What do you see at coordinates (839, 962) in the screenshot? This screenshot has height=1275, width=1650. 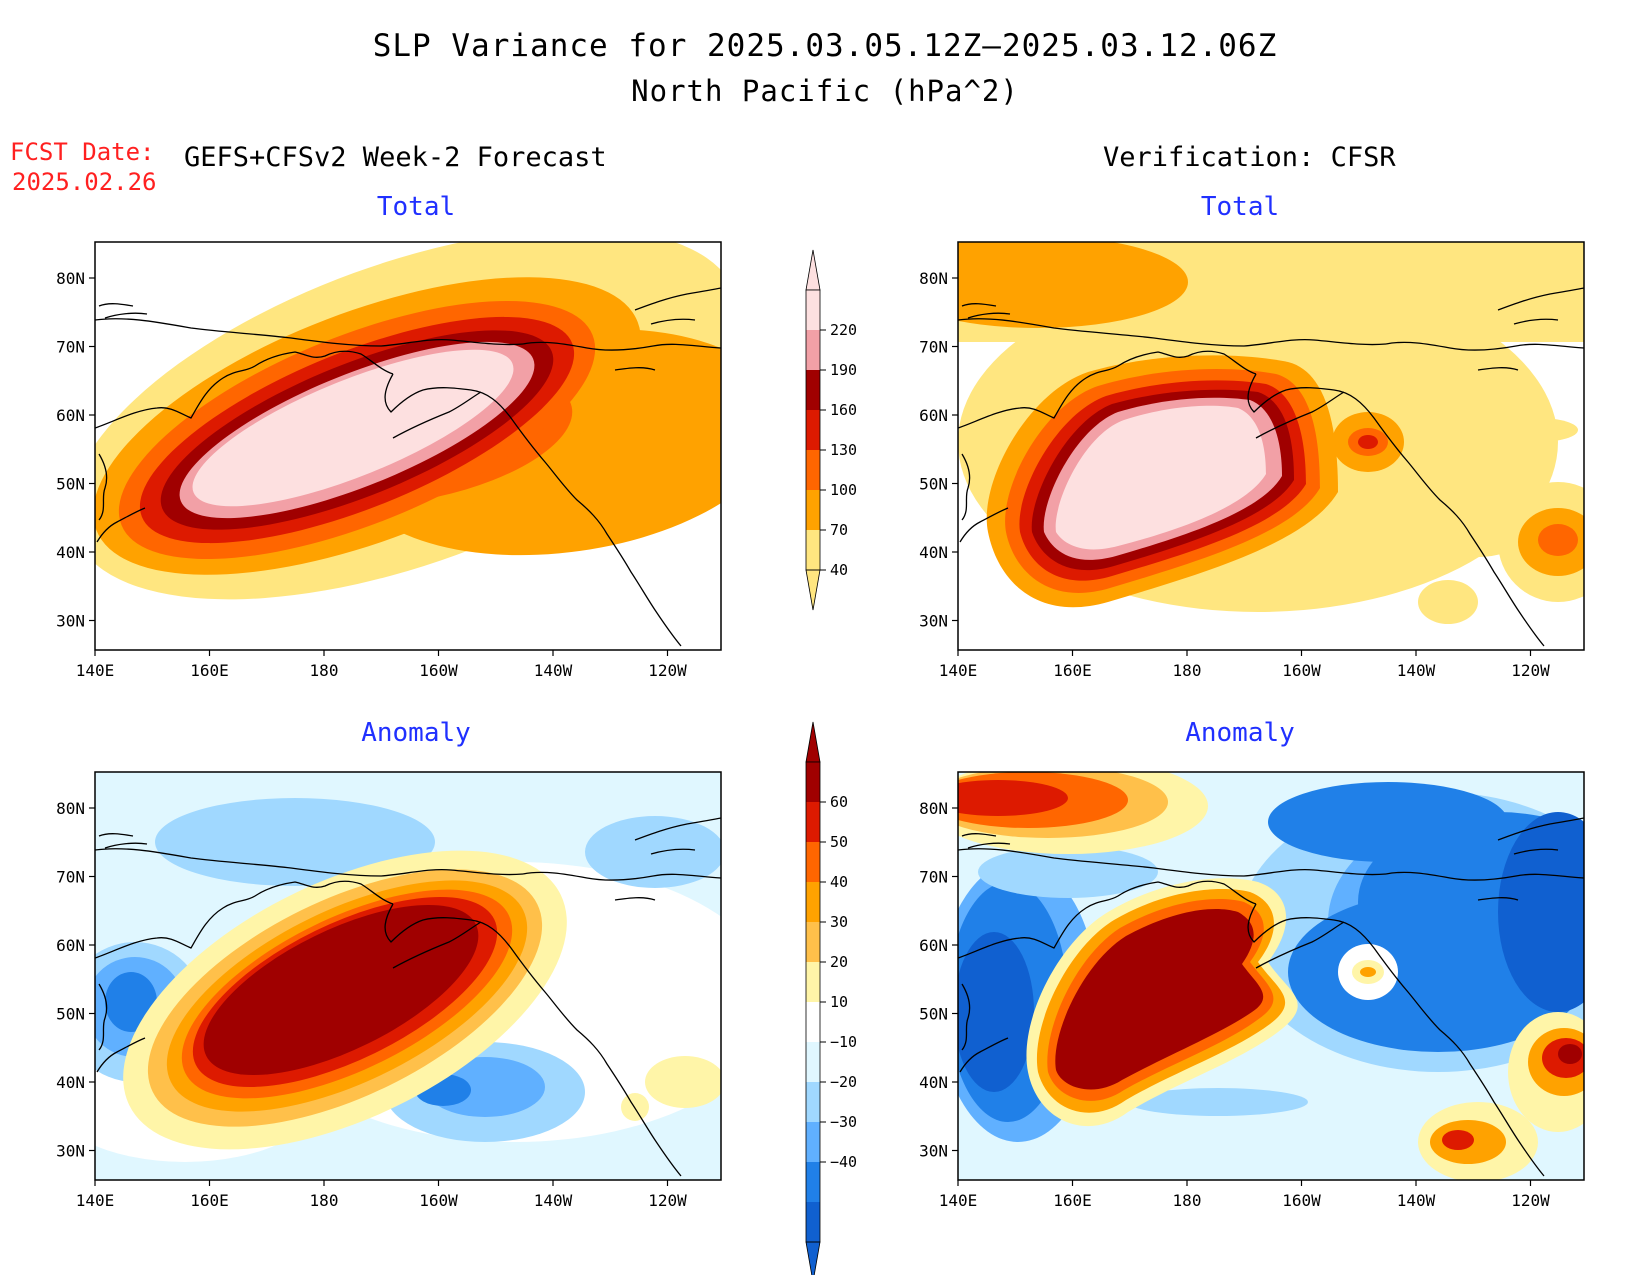 I see `colorbar-label: 20` at bounding box center [839, 962].